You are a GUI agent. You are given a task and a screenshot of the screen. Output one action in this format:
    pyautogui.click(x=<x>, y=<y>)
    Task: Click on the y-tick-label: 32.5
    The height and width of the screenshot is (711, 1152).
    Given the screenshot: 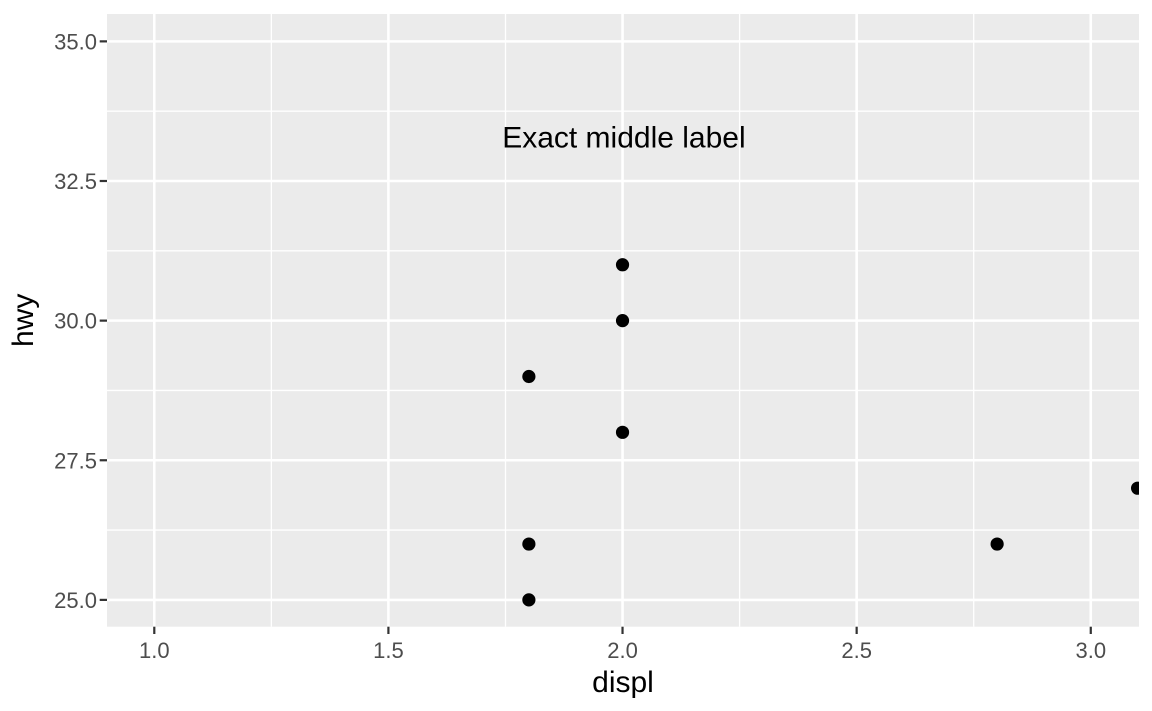 What is the action you would take?
    pyautogui.click(x=75, y=181)
    